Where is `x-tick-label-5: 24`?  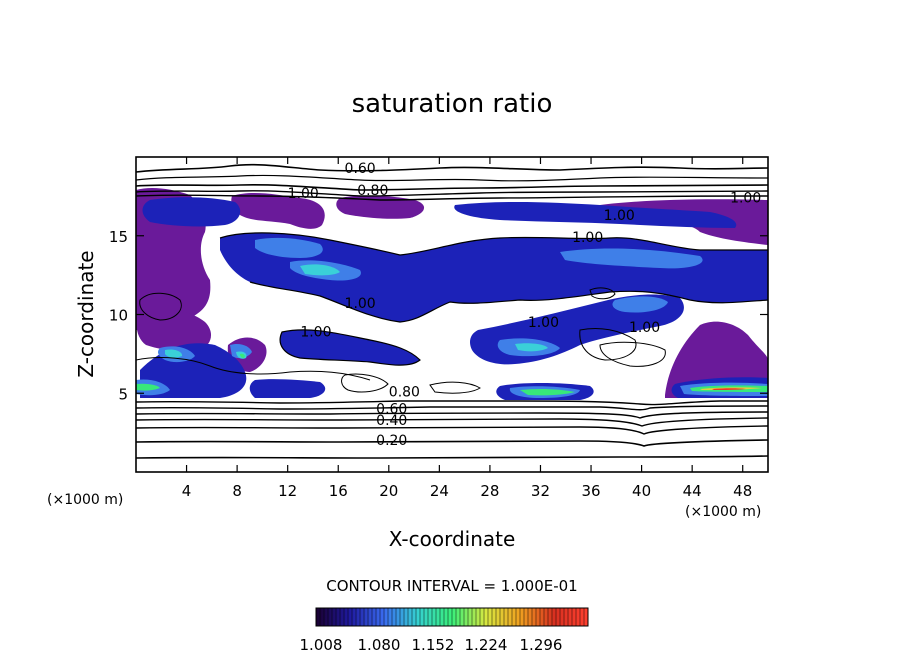 x-tick-label-5: 24 is located at coordinates (439, 491).